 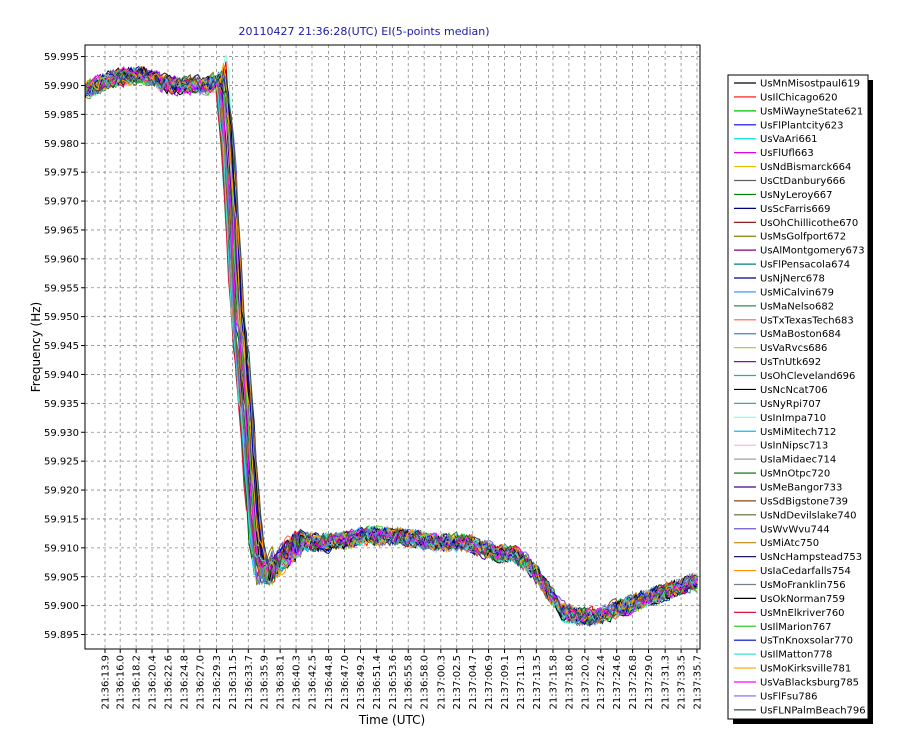 What do you see at coordinates (795, 474) in the screenshot?
I see `legend-entry: UsMnOtpc720` at bounding box center [795, 474].